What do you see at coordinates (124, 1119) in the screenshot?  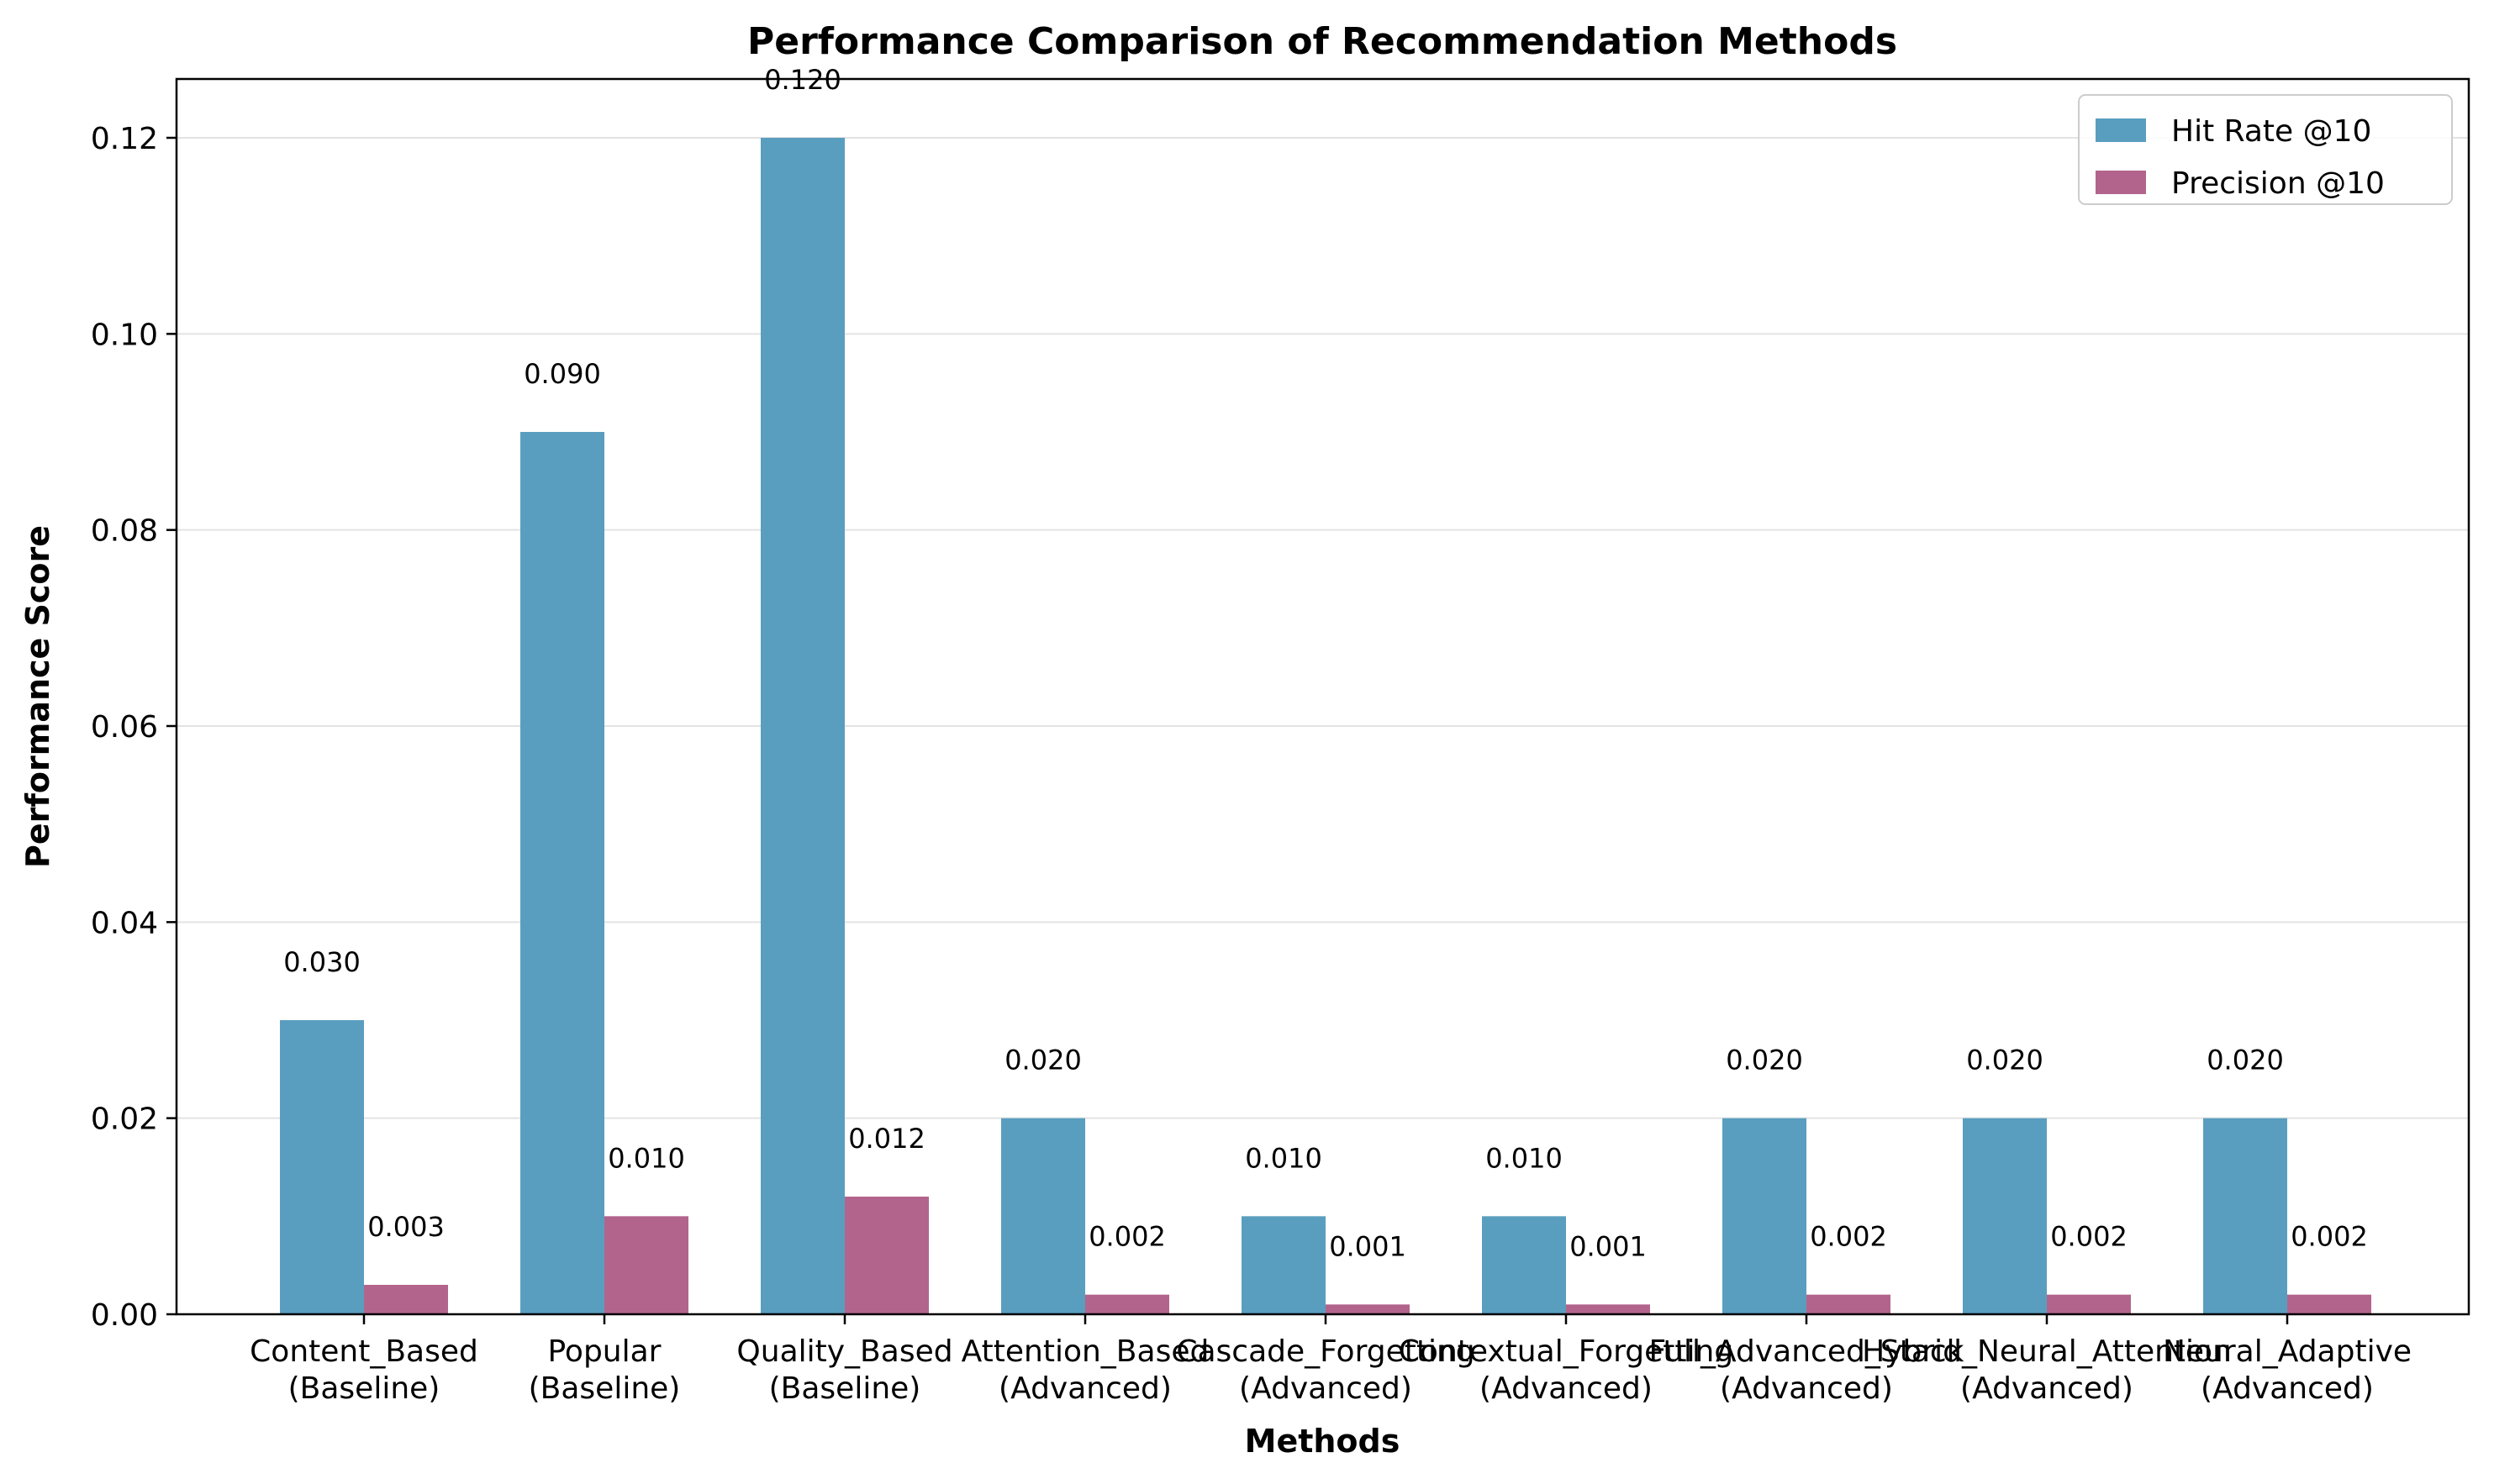 I see `y-tick-label: 0.02` at bounding box center [124, 1119].